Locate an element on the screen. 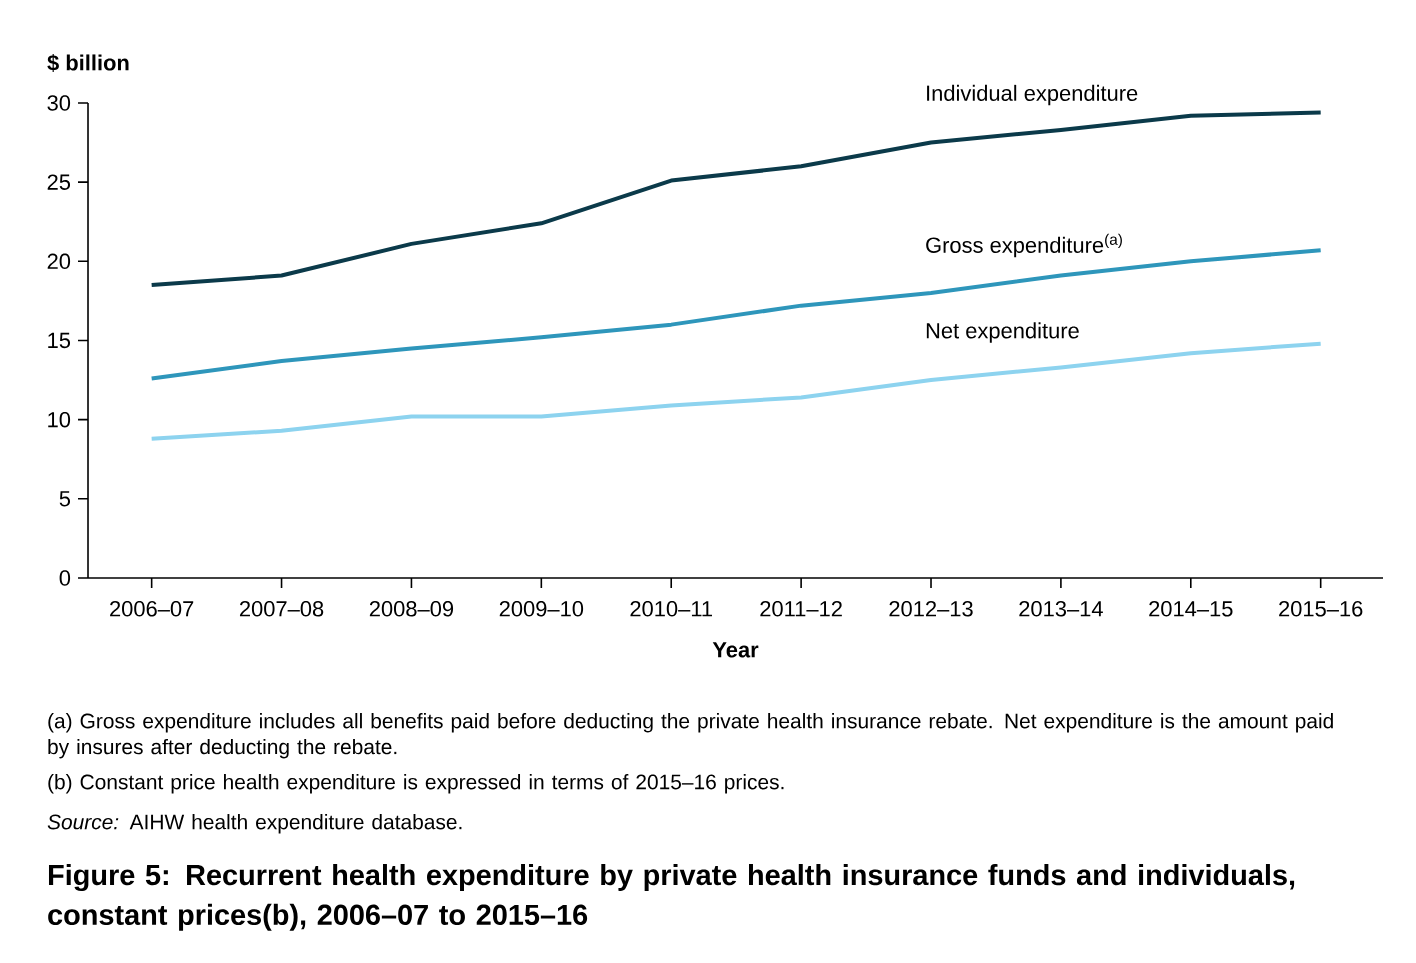 The height and width of the screenshot is (963, 1416). y-tick-label: 0 is located at coordinates (65, 578).